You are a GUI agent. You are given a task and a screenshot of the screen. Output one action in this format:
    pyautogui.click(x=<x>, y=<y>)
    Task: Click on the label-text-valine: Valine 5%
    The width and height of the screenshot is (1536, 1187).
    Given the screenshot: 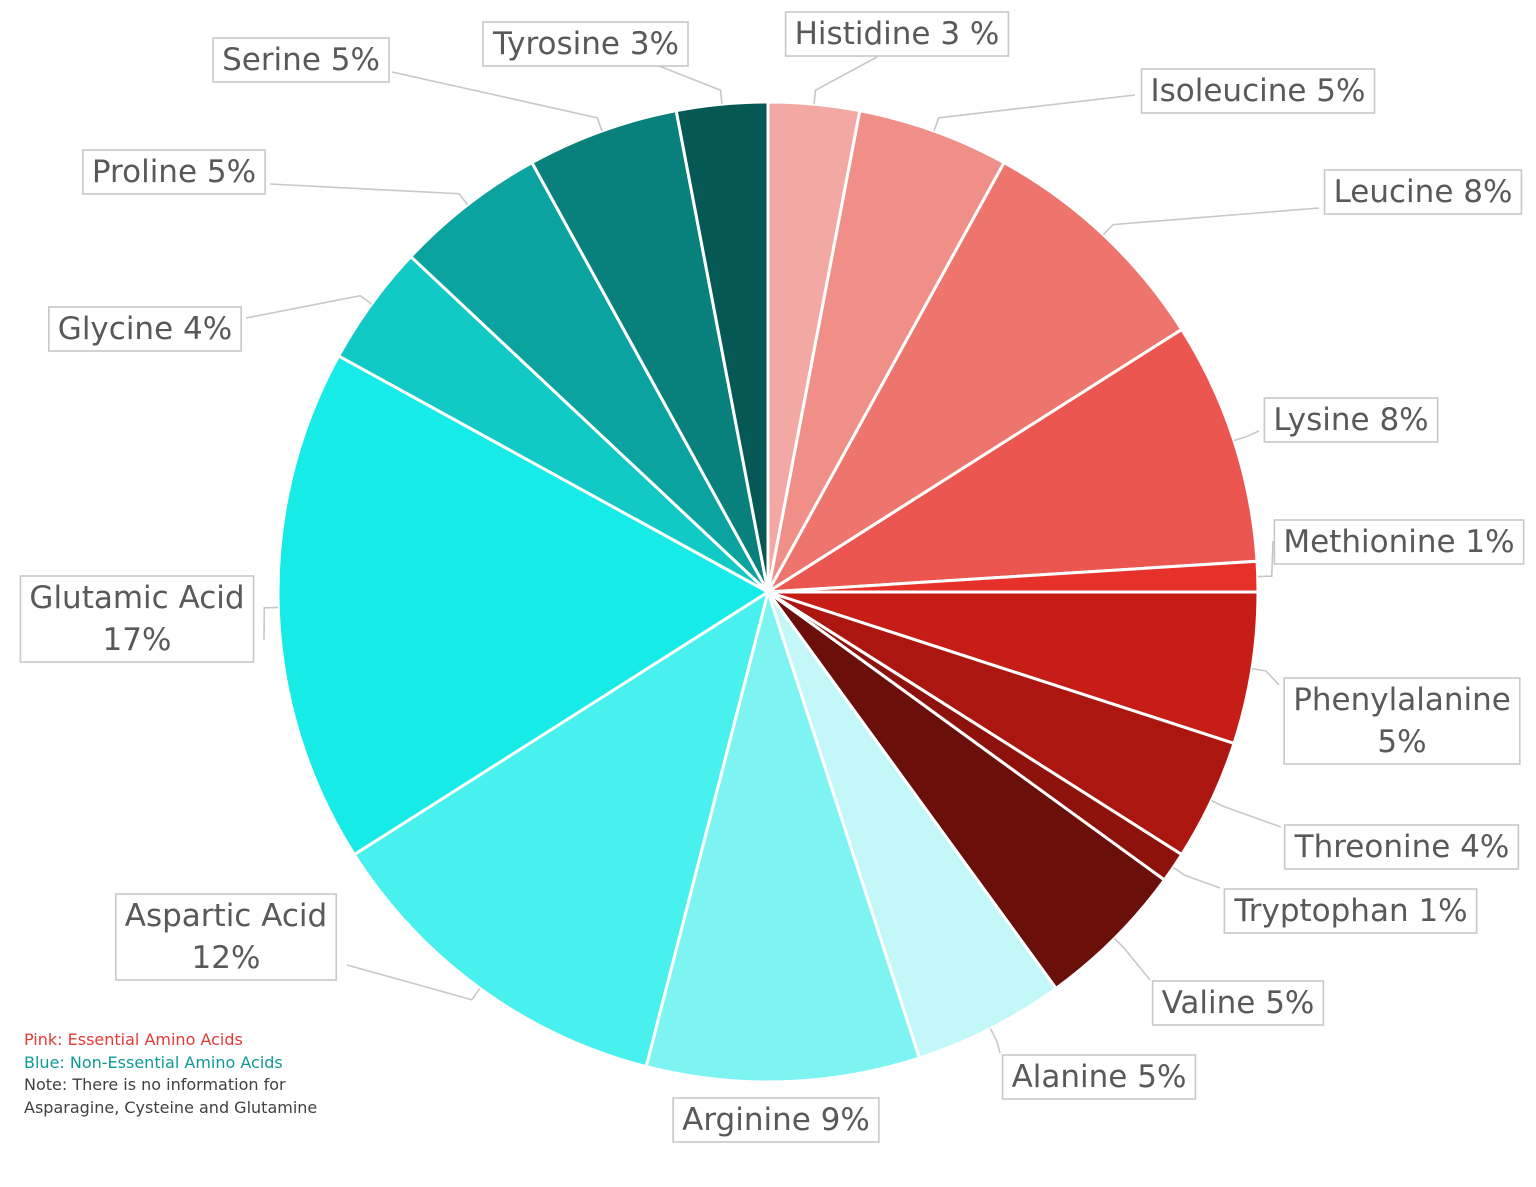 What is the action you would take?
    pyautogui.click(x=1238, y=1003)
    